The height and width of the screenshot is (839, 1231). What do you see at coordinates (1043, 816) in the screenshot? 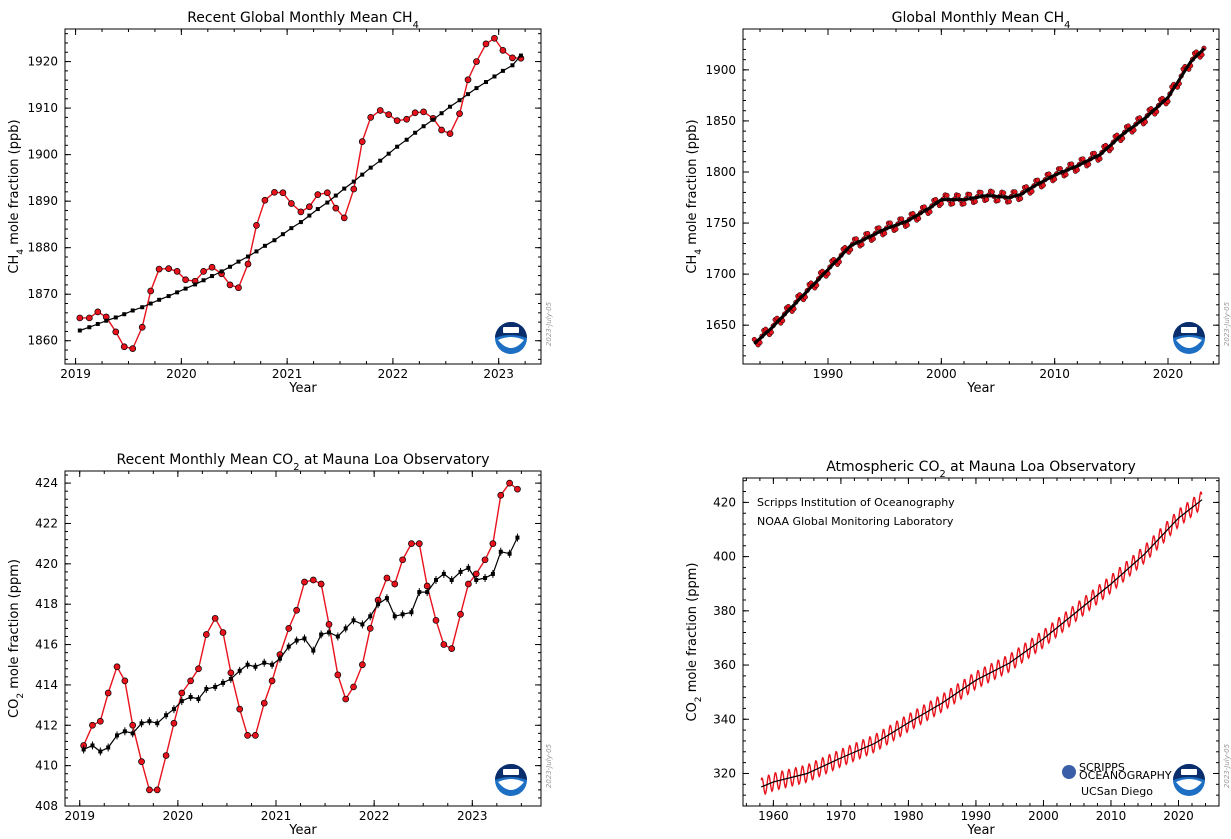
I see `x-tick-label: 2000` at bounding box center [1043, 816].